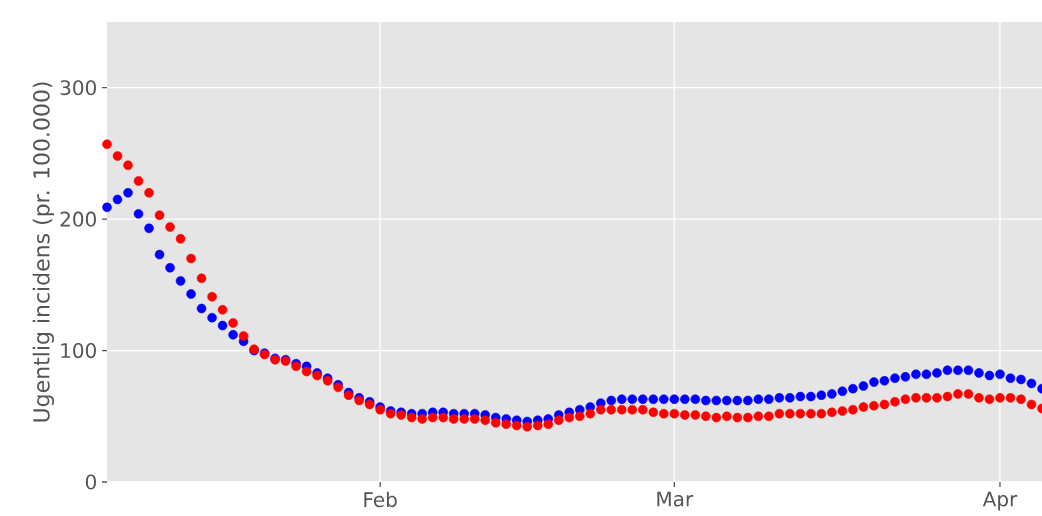 The height and width of the screenshot is (516, 1042). I want to click on y-tick-label: 0, so click(90, 482).